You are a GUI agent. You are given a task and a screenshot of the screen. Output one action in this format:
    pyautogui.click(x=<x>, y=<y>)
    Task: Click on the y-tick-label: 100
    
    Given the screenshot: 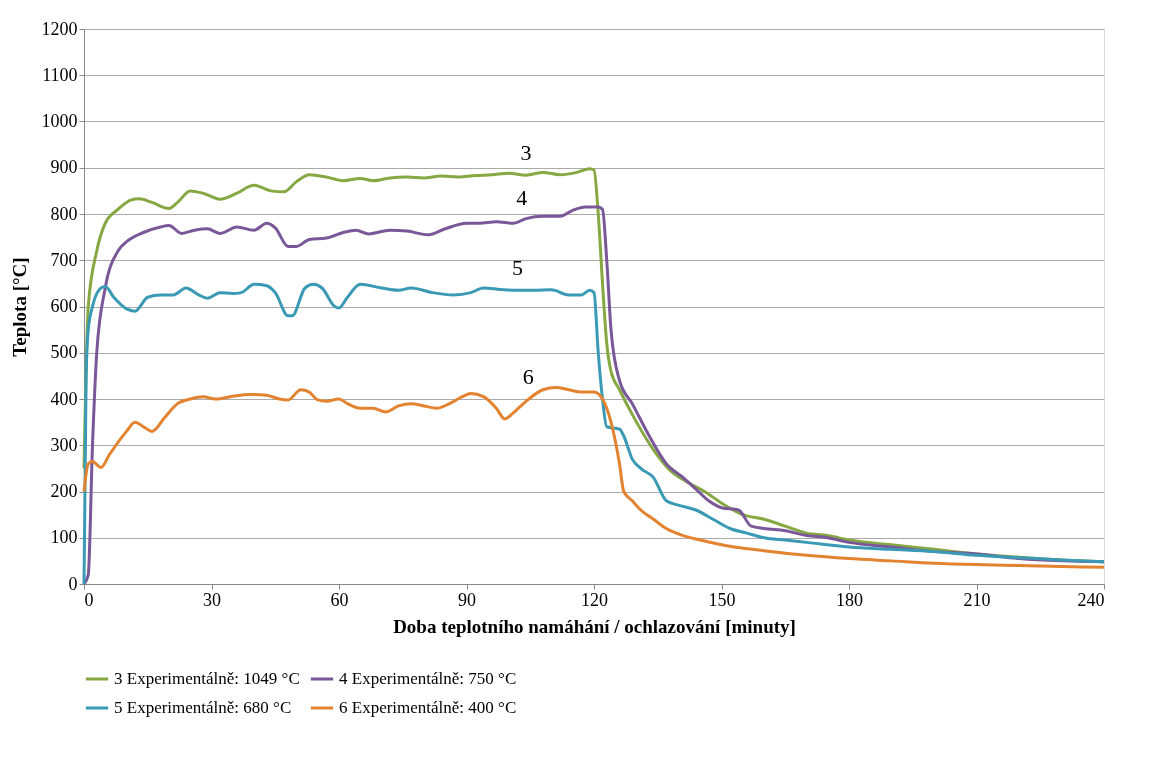 What is the action you would take?
    pyautogui.click(x=64, y=537)
    